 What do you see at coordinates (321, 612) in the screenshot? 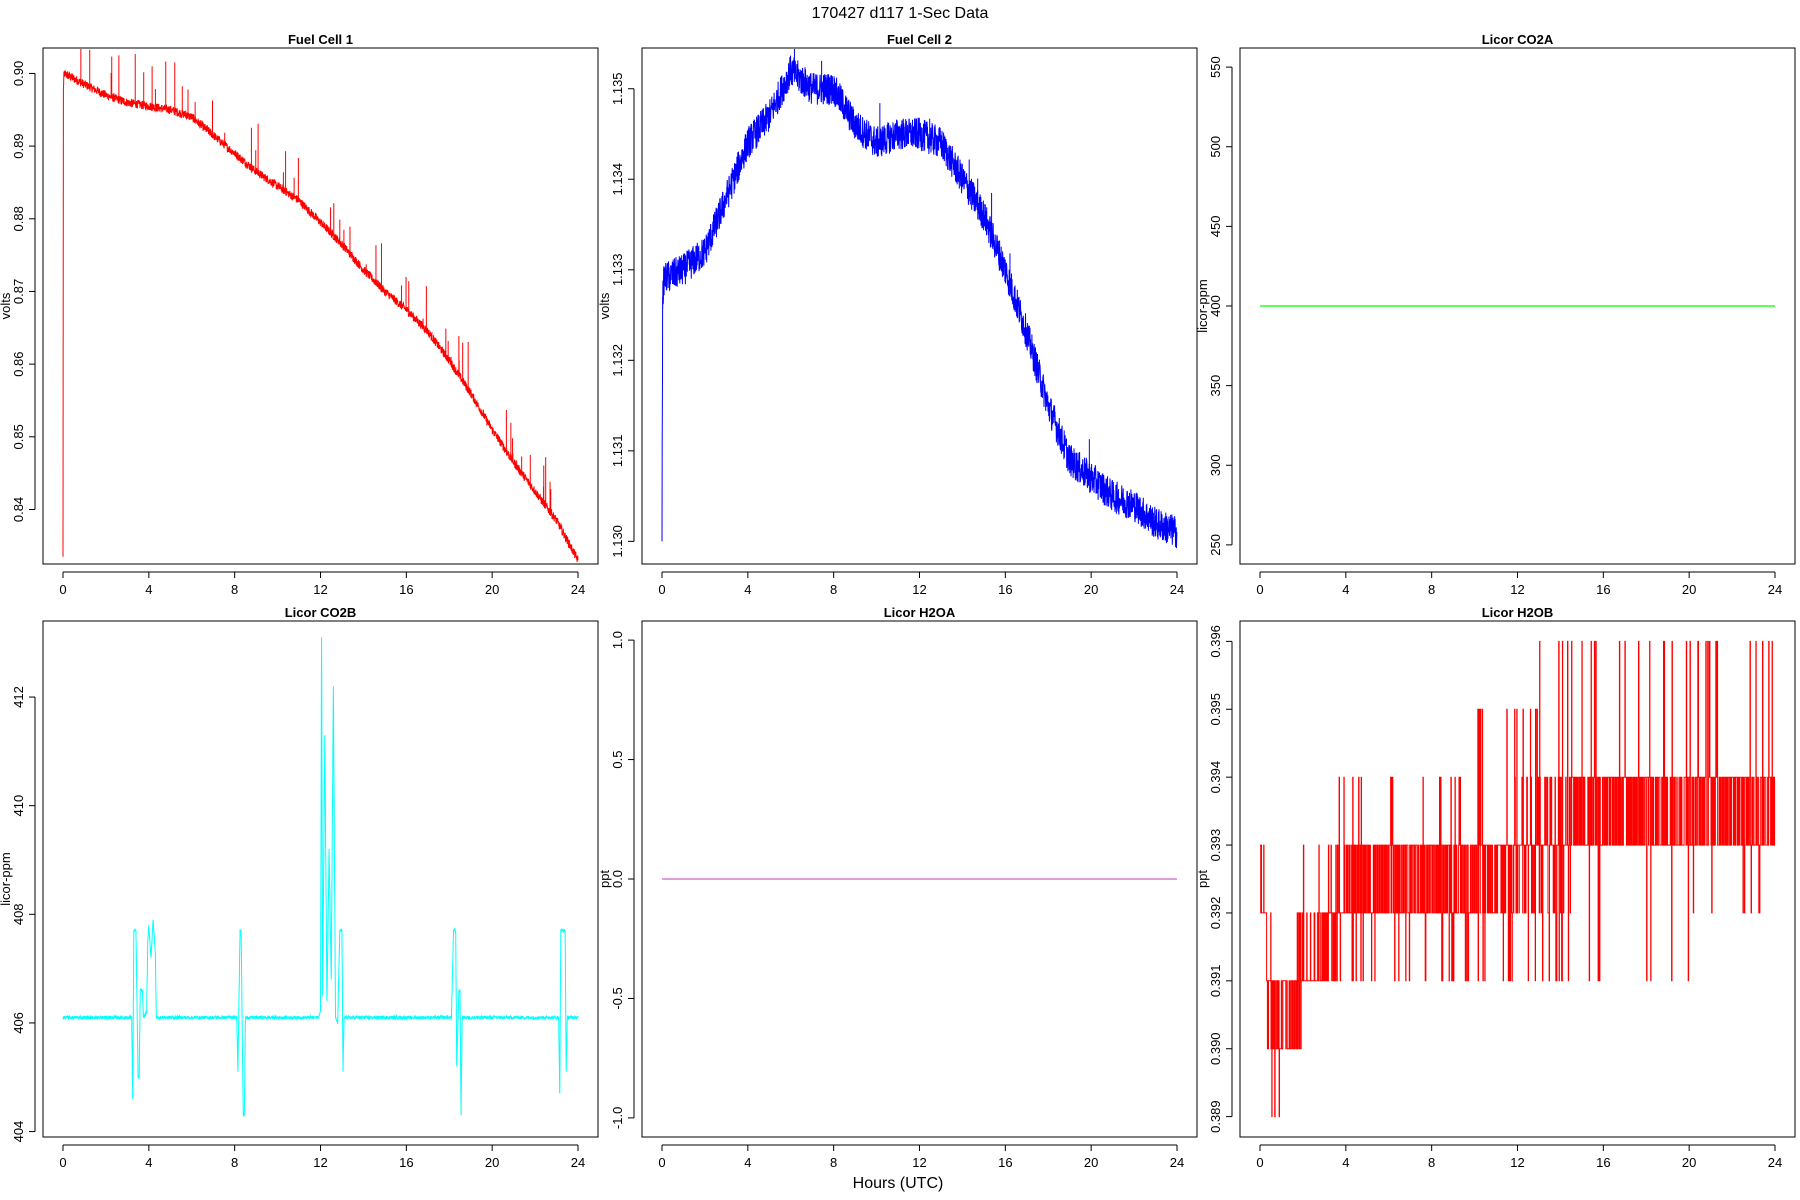
I see `panel-title: Licor CO2B` at bounding box center [321, 612].